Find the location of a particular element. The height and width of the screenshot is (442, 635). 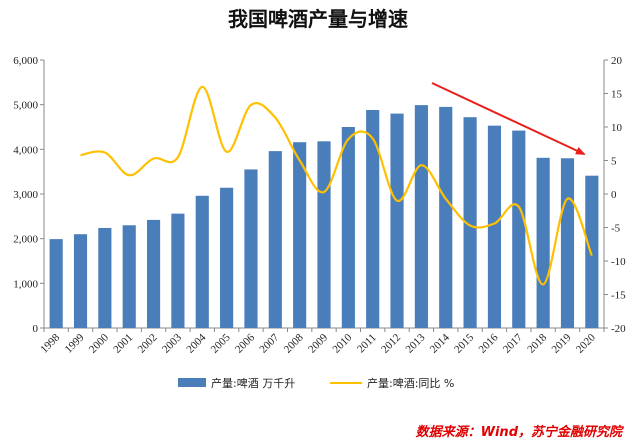

left-axis-tick-label: 1,000 is located at coordinates (25, 284).